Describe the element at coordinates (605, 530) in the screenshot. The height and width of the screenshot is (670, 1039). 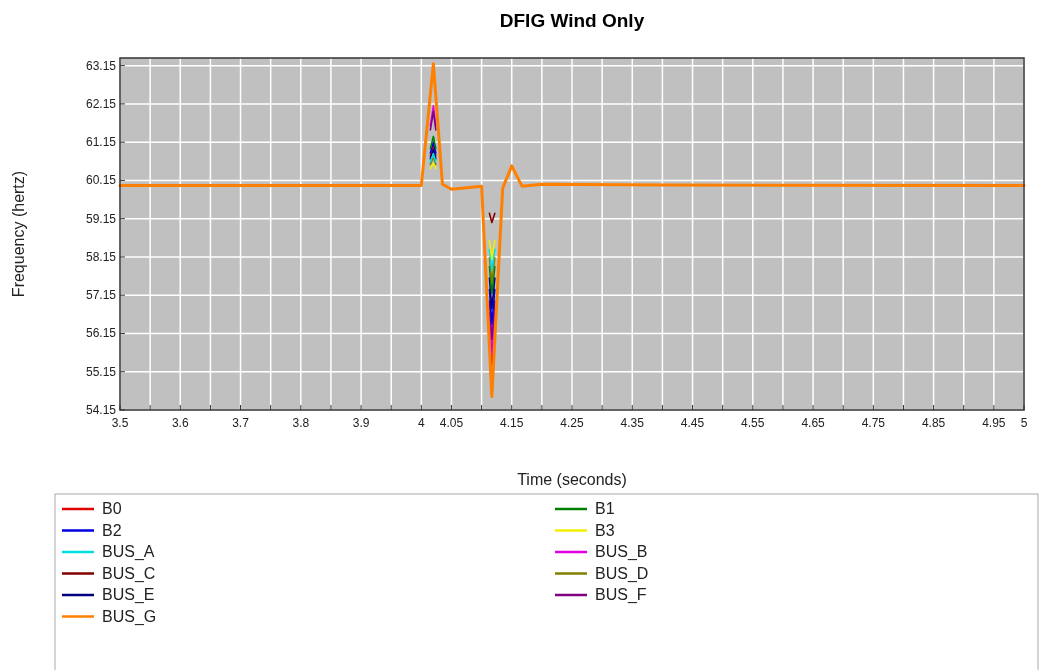
I see `legend-label: B3` at that location.